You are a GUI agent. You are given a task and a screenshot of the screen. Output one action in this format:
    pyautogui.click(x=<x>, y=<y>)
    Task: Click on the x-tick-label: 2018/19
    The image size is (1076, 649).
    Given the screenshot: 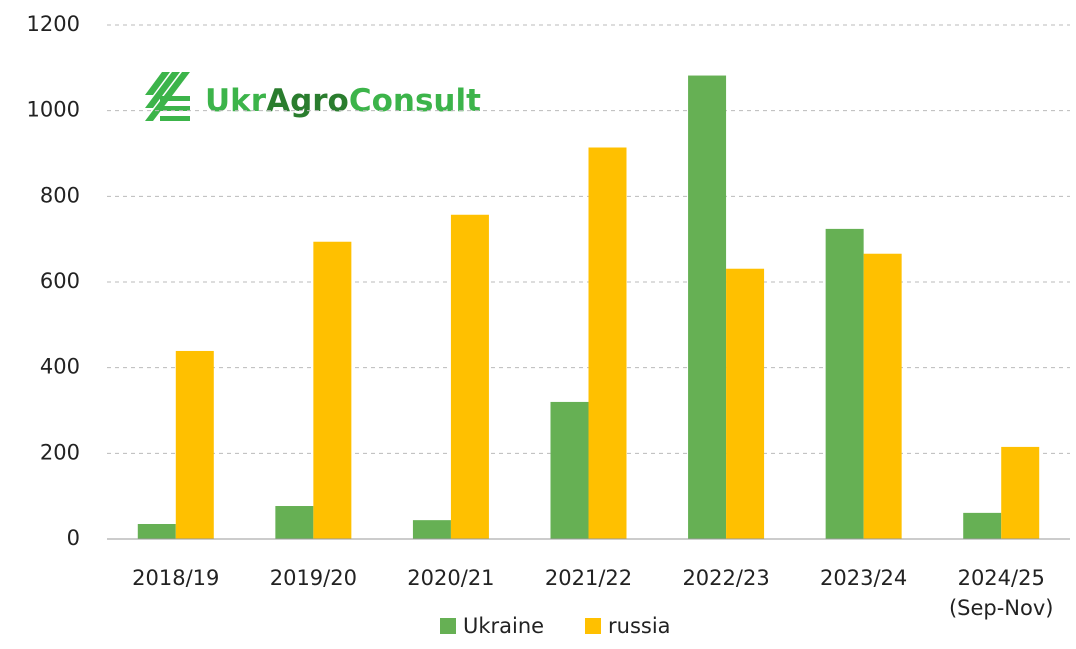 What is the action you would take?
    pyautogui.click(x=176, y=578)
    